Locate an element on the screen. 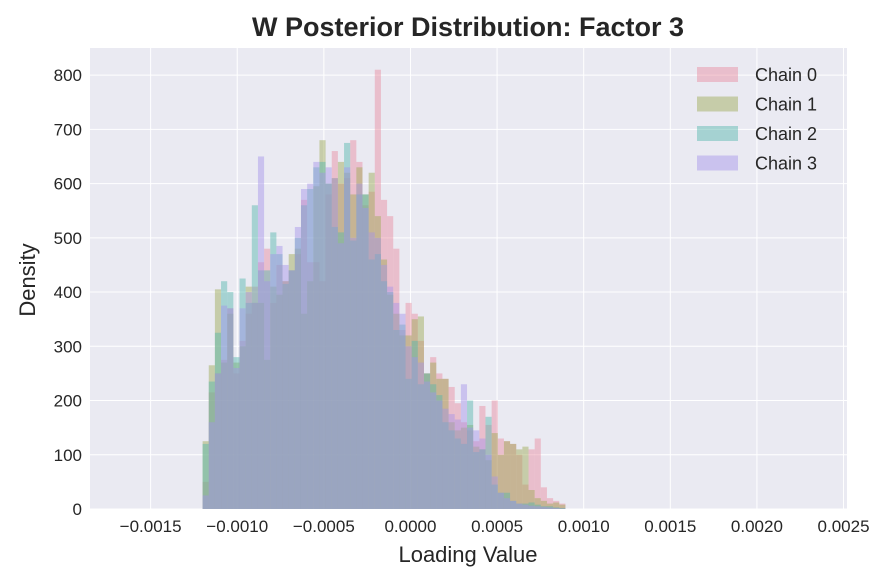 The width and height of the screenshot is (881, 582). x-tick-label: 0.0005 is located at coordinates (497, 526).